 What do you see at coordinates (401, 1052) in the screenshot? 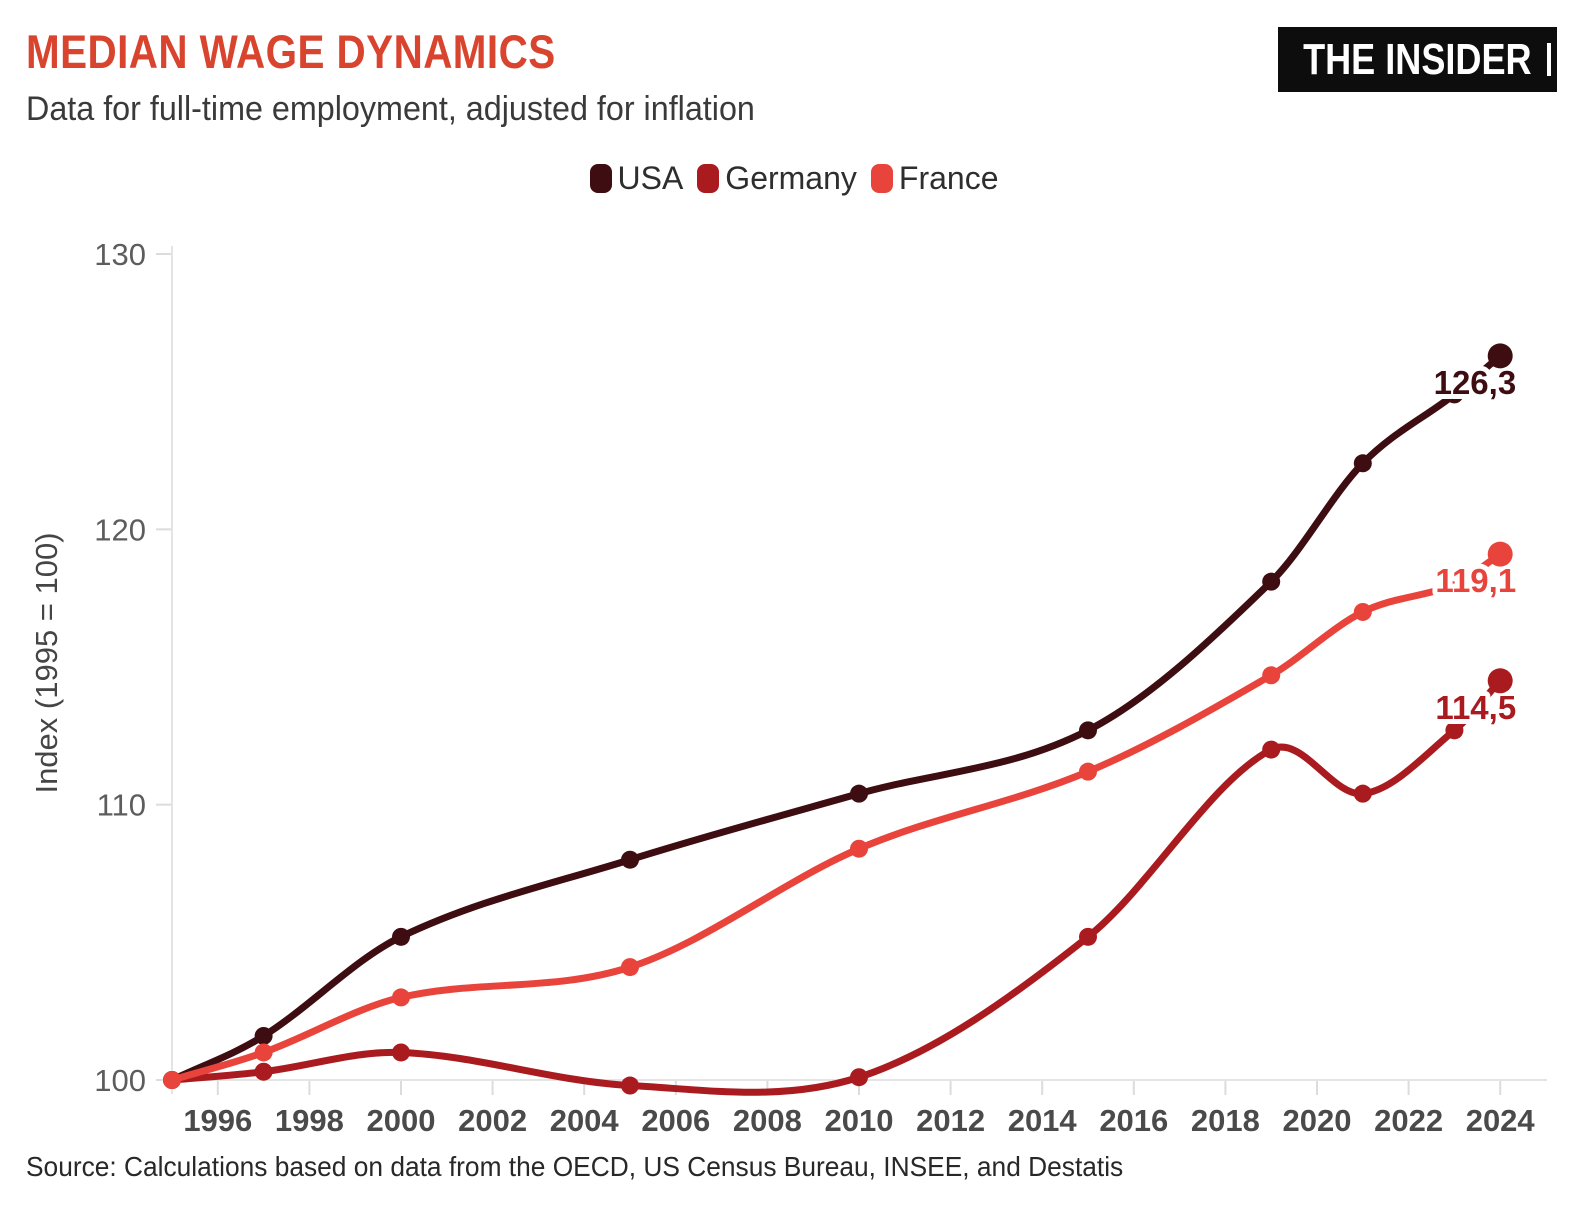
I see `point-germany-2000` at bounding box center [401, 1052].